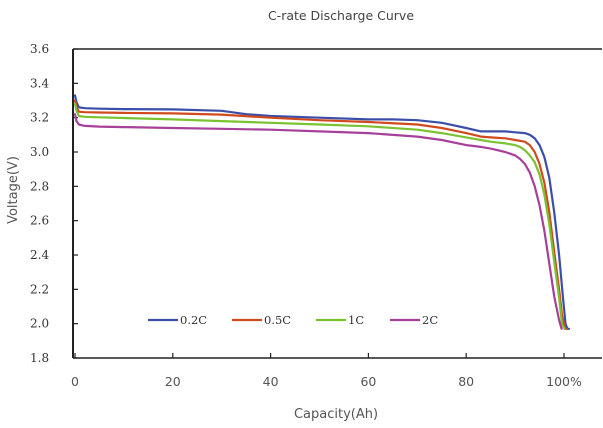  What do you see at coordinates (39, 324) in the screenshot?
I see `y-tick-label: 2.0` at bounding box center [39, 324].